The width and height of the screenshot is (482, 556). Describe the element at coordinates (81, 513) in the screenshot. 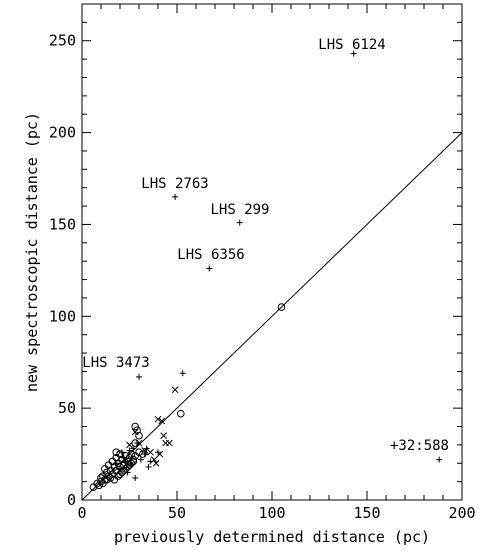

I see `x-tick-label: 0` at that location.